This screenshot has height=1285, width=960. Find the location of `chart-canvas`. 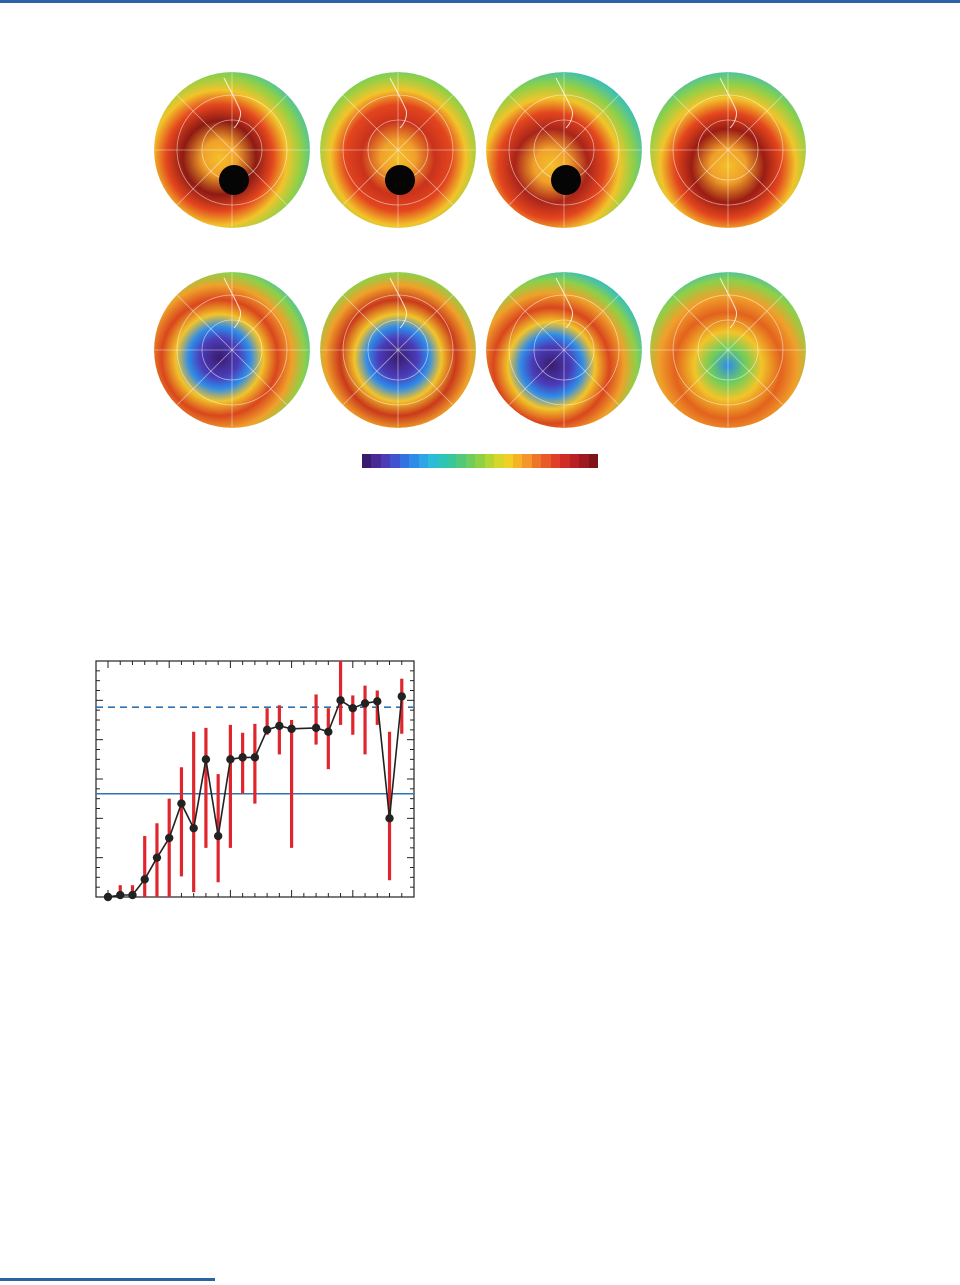

chart-canvas is located at coordinates (255, 781).